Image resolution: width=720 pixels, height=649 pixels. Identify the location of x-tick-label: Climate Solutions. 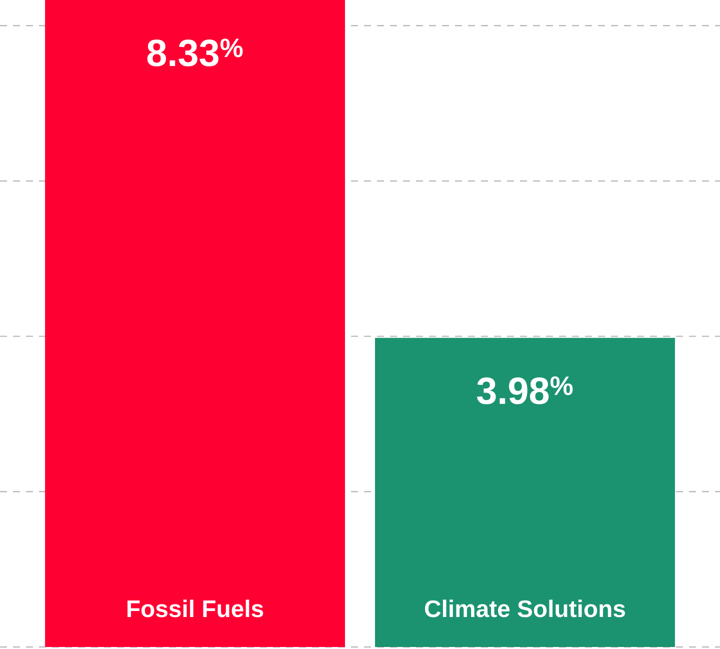
(525, 609).